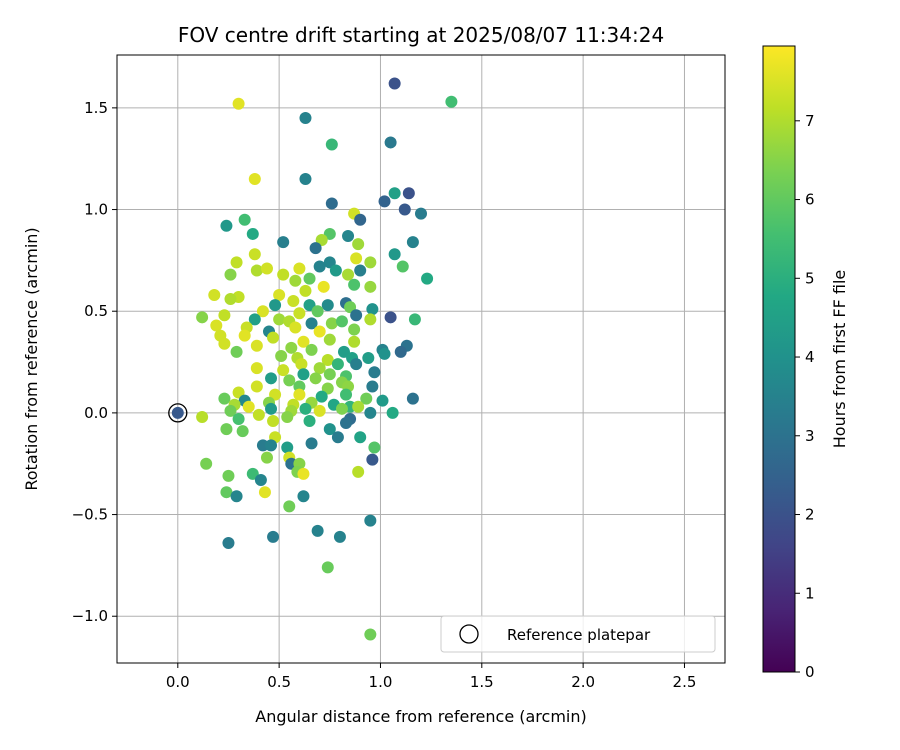 The height and width of the screenshot is (750, 900). I want to click on colorbar-tick-label: 6, so click(810, 200).